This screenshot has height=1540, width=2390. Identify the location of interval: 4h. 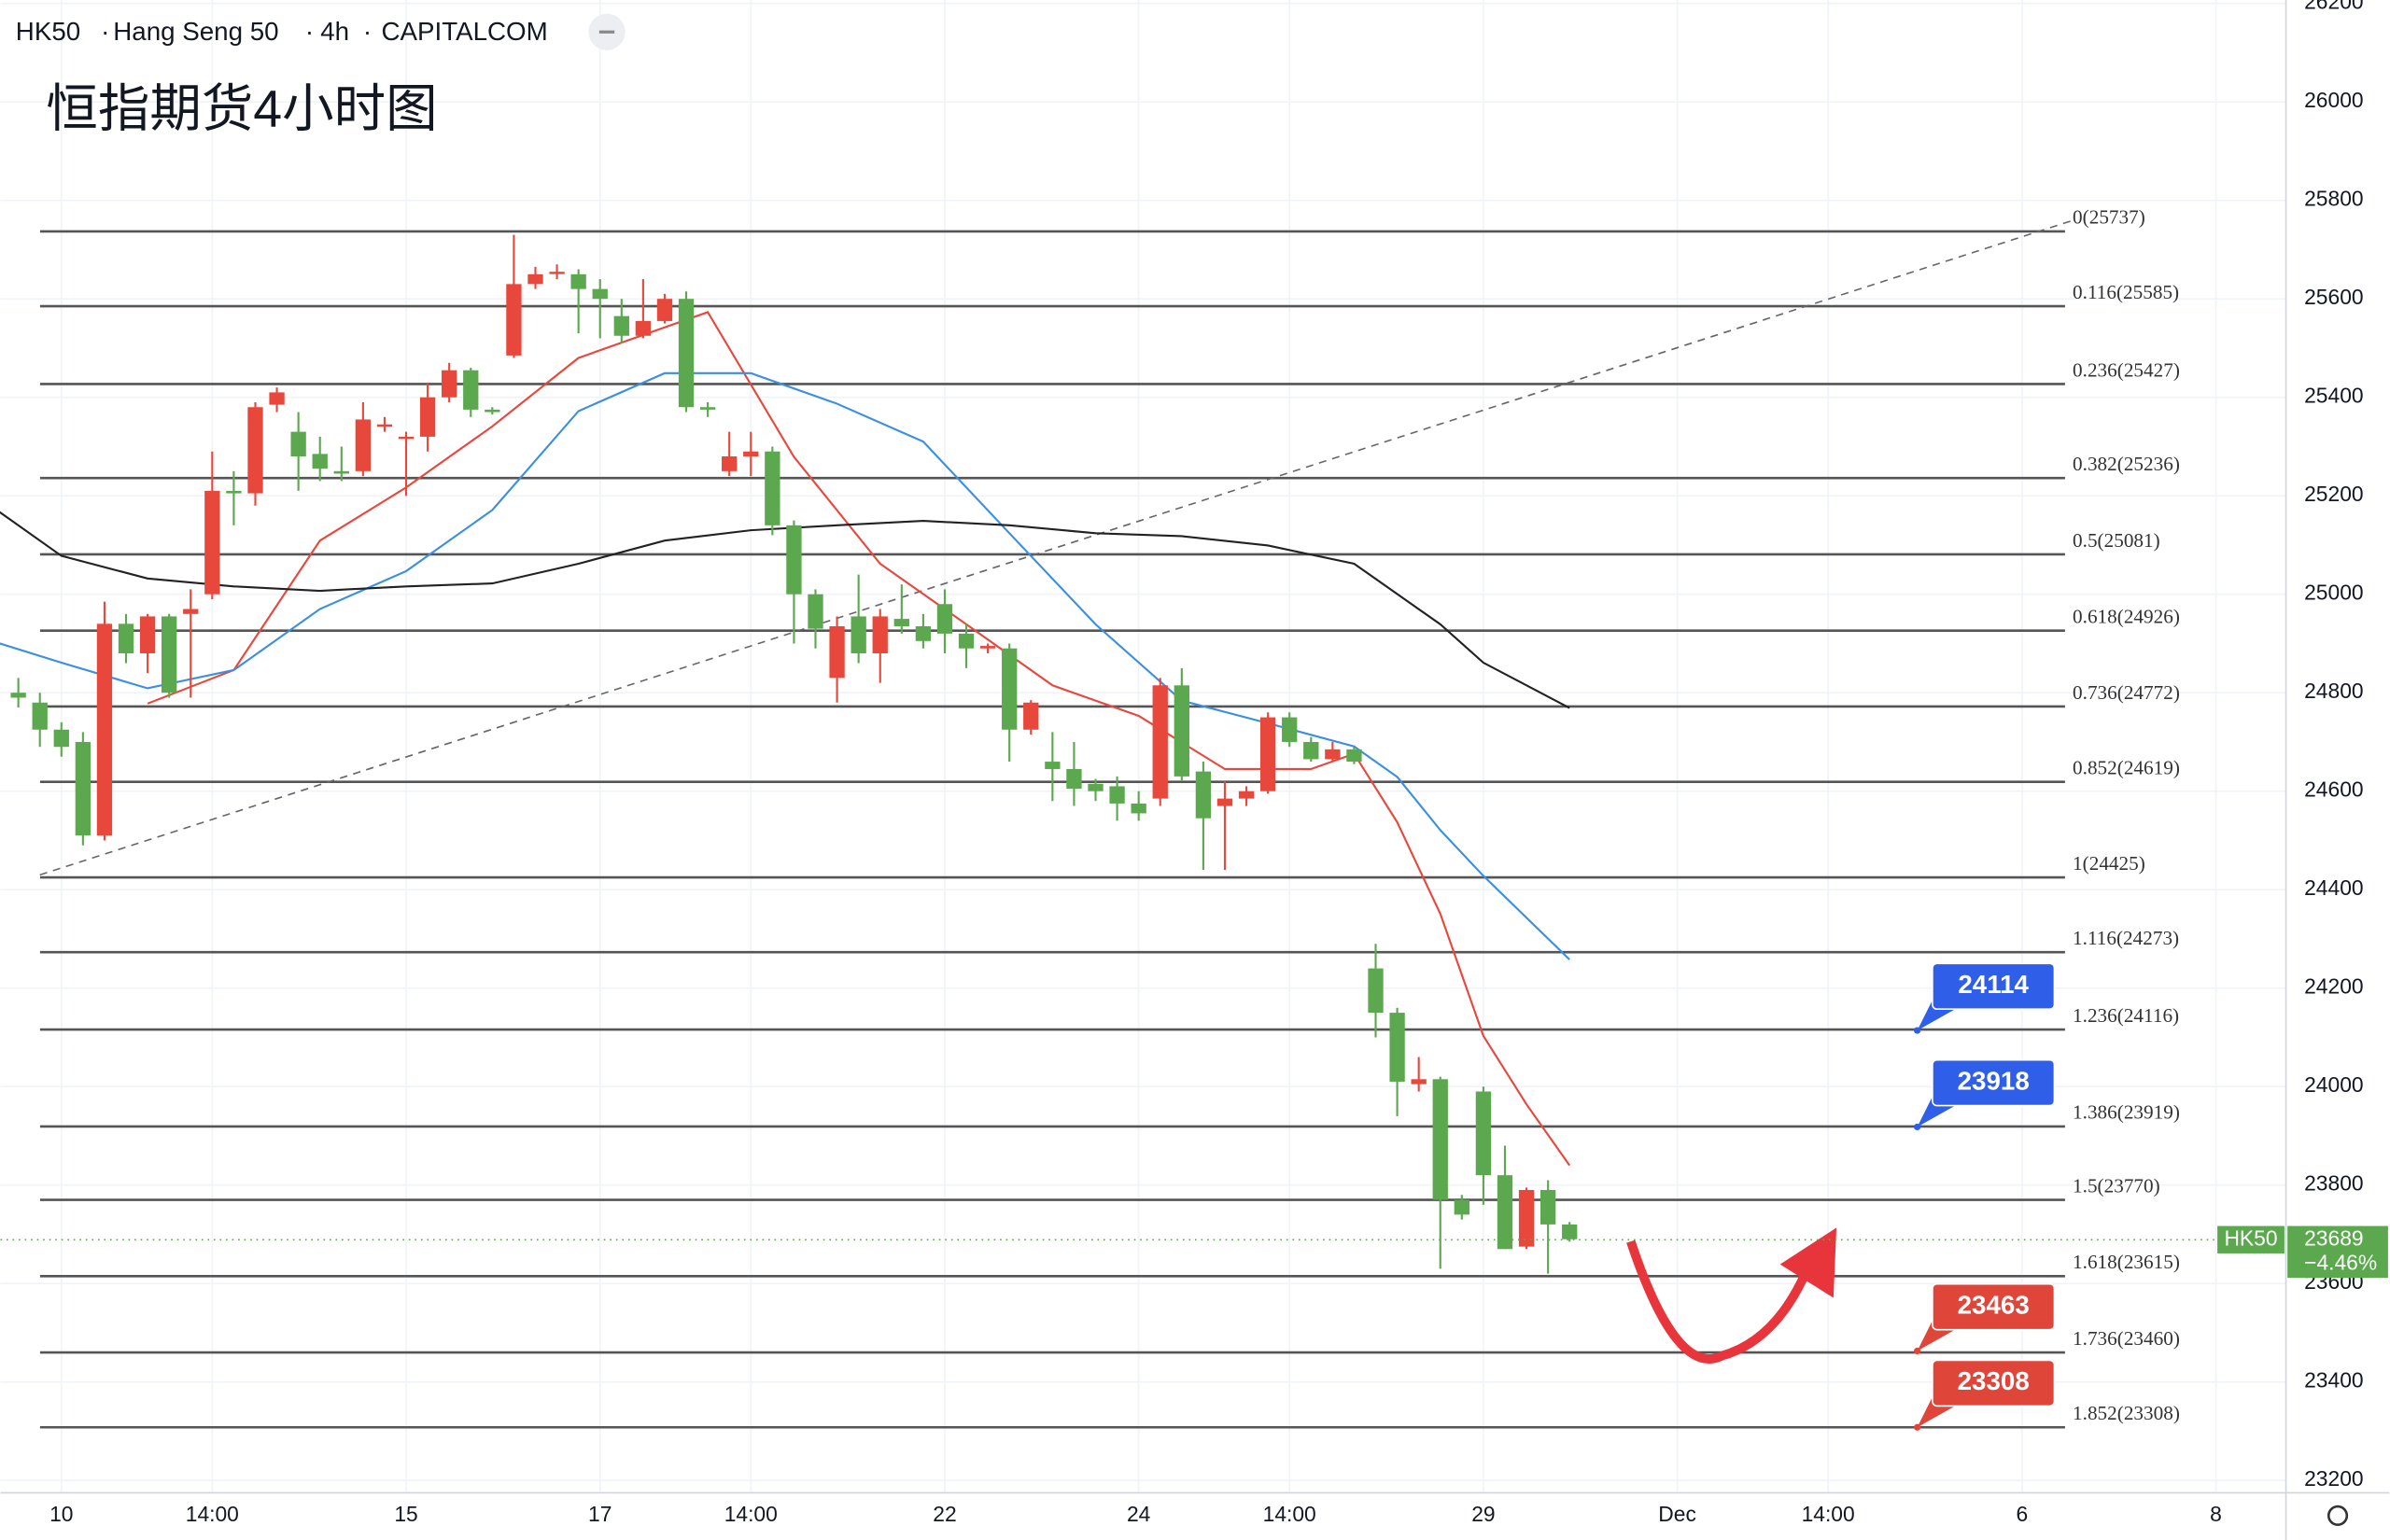
(334, 31).